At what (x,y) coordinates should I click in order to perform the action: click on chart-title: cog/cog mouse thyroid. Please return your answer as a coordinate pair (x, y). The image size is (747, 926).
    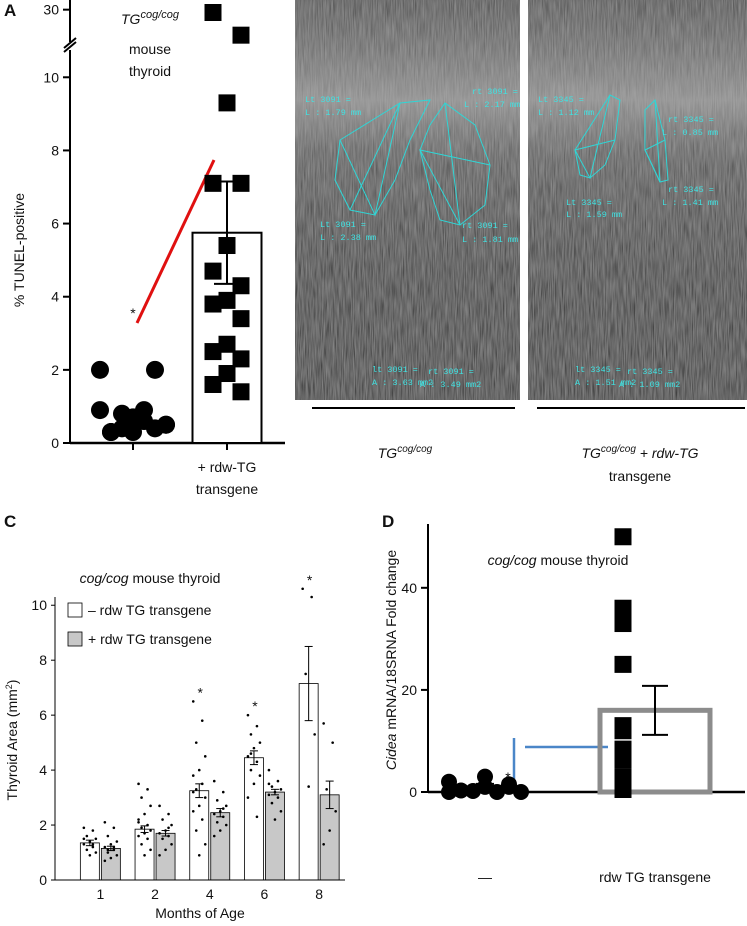
    Looking at the image, I should click on (558, 560).